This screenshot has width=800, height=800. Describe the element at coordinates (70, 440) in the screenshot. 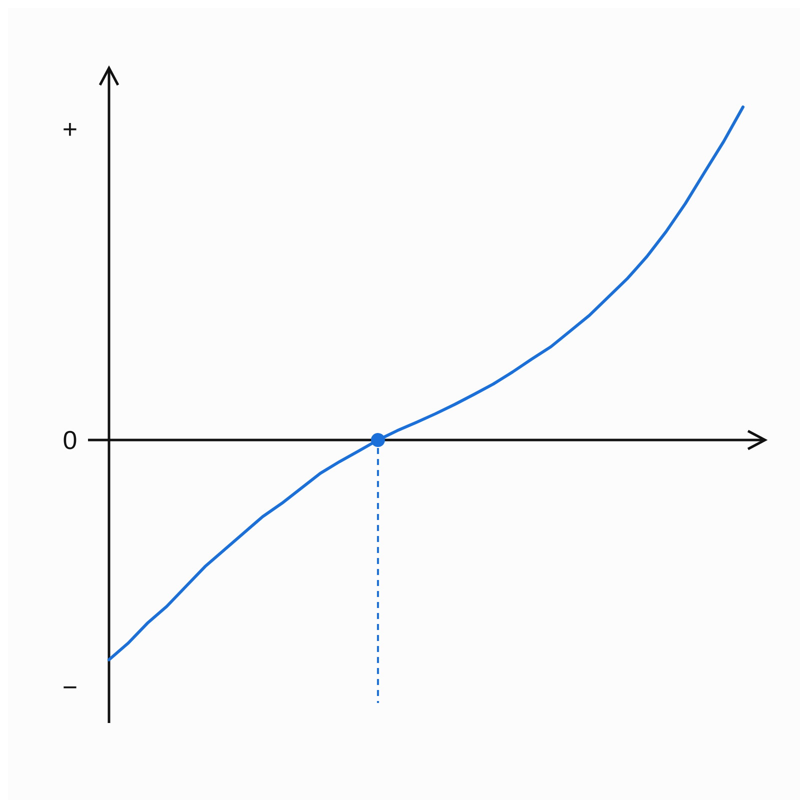

I see `text: 0` at that location.